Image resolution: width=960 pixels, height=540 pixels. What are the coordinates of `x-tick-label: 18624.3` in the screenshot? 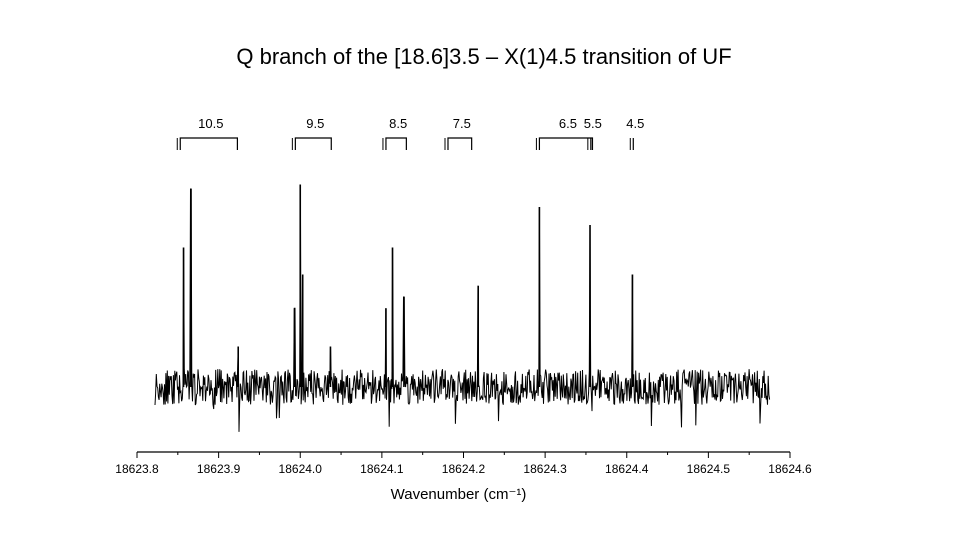 It's located at (545, 469).